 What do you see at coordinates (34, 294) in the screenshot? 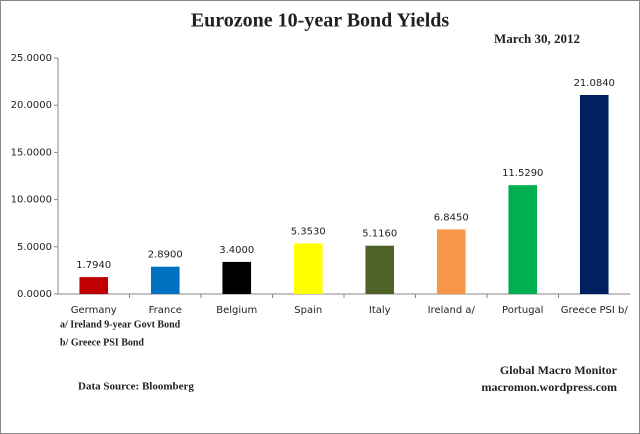
I see `y-tick-label: 0.0000` at bounding box center [34, 294].